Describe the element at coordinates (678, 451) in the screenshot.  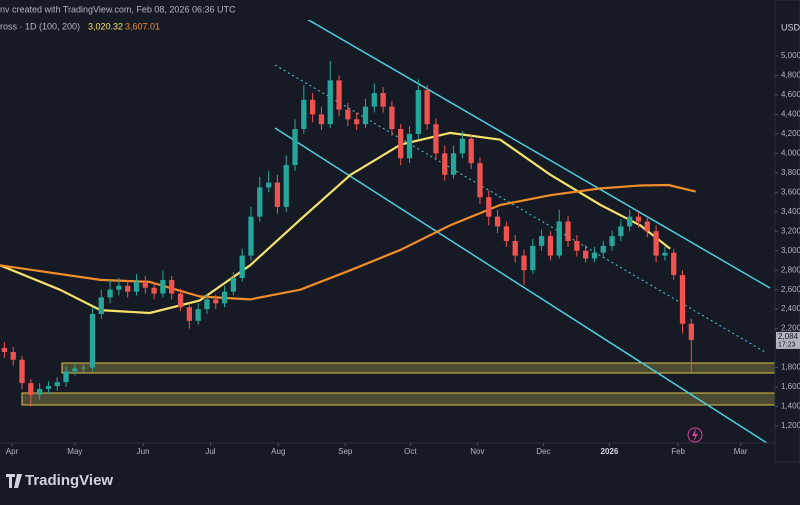
I see `x-tick-label: Feb` at that location.